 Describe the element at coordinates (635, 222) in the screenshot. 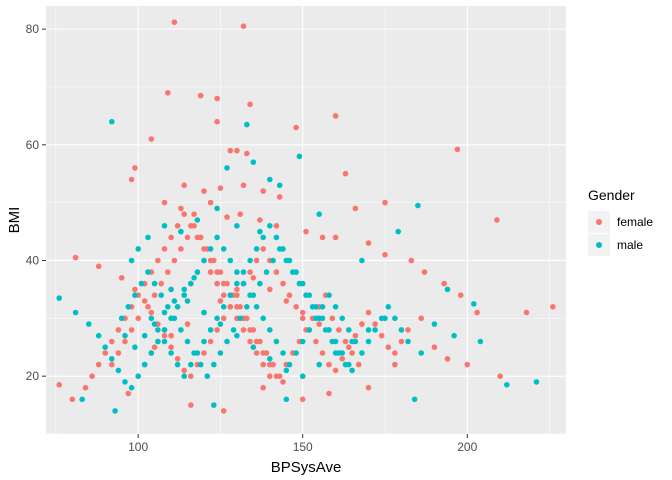

I see `legend-label-female: female` at that location.